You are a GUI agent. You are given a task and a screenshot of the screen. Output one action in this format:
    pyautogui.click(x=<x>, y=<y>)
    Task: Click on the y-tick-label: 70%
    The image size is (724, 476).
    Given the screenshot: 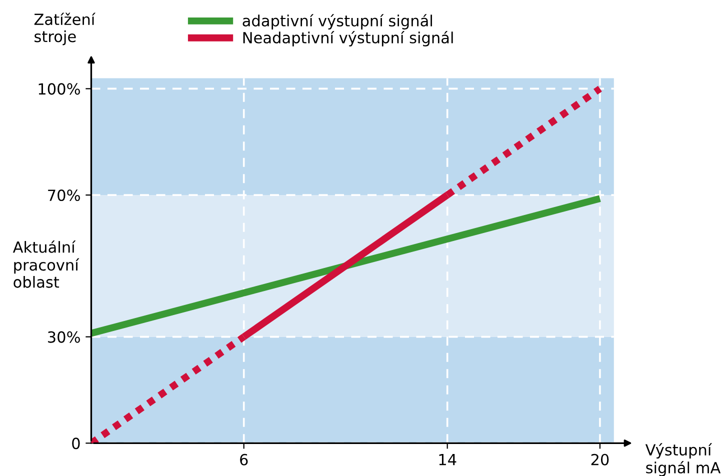 What is the action you would take?
    pyautogui.click(x=64, y=196)
    